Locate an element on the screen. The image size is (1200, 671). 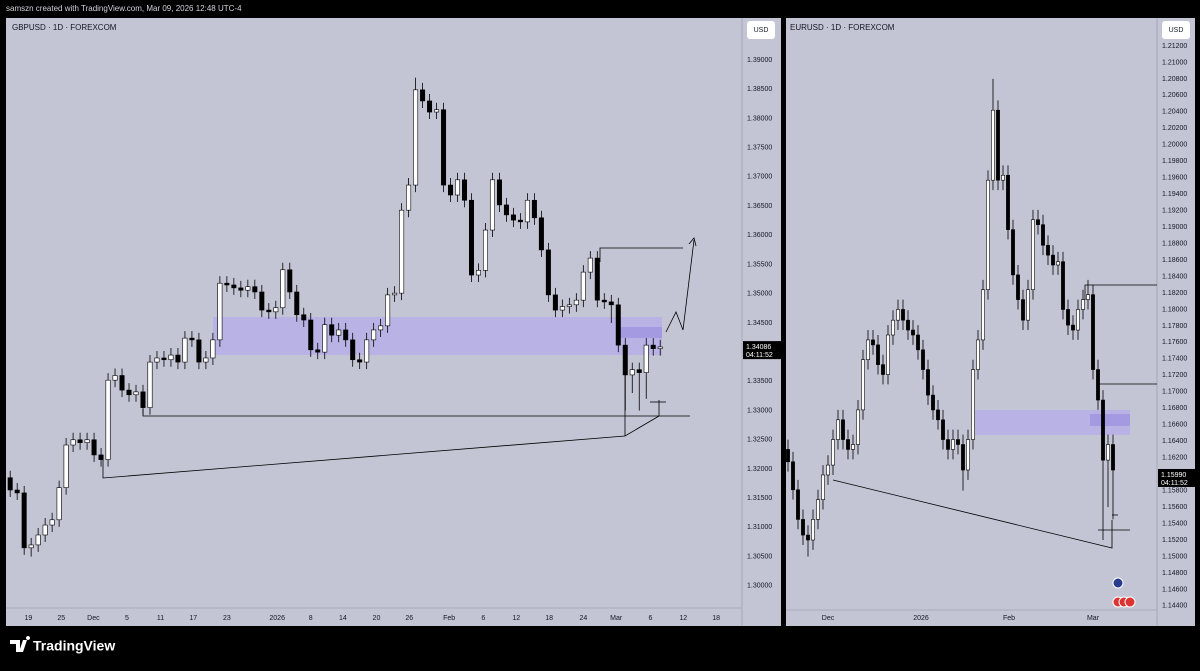
arrow-head is located at coordinates (692, 242).